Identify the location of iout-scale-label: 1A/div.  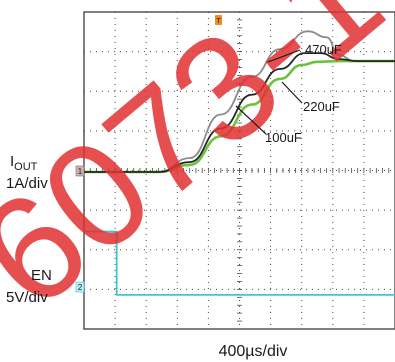
(27, 183).